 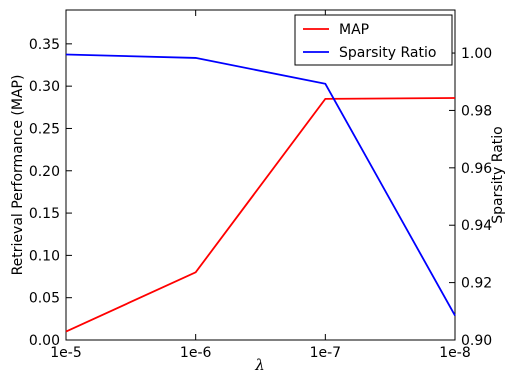 I want to click on legend-box, so click(x=373, y=40).